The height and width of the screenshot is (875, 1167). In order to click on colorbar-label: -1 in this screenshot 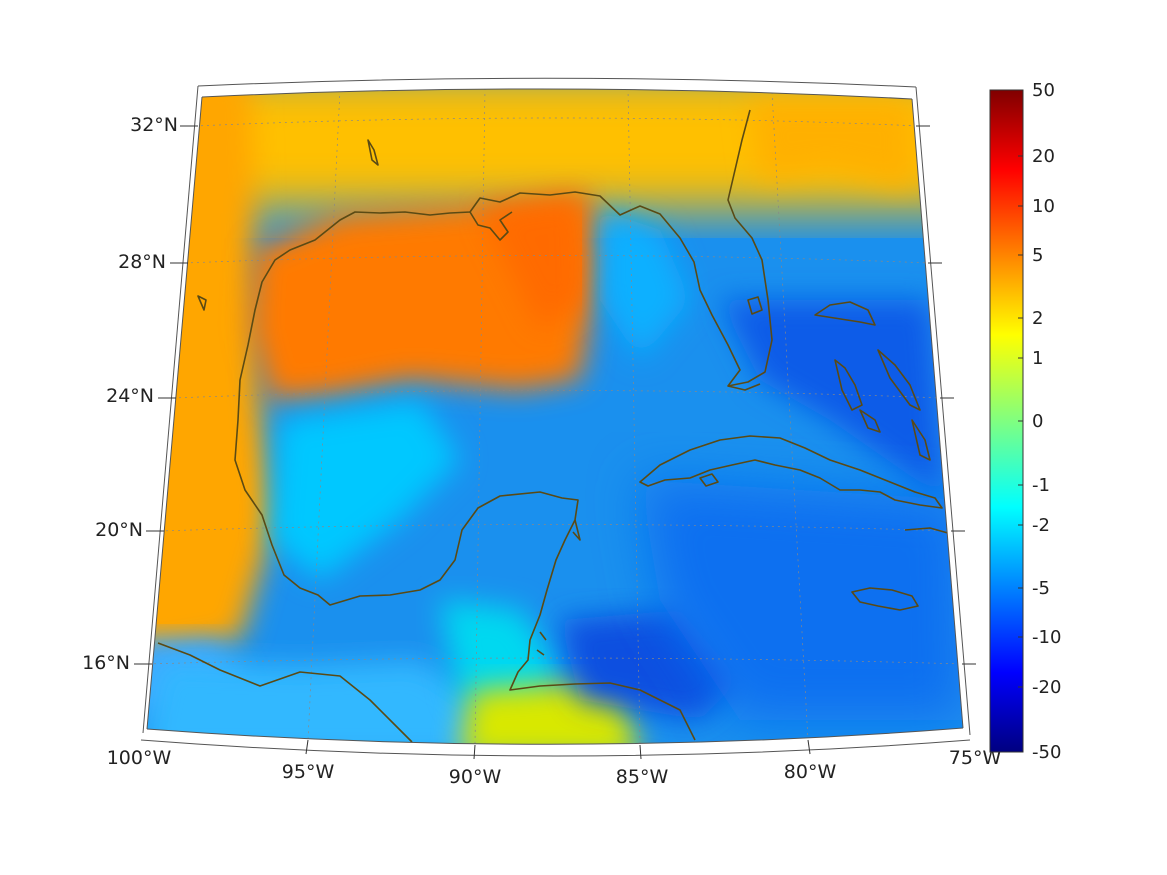, I will do `click(1041, 485)`.